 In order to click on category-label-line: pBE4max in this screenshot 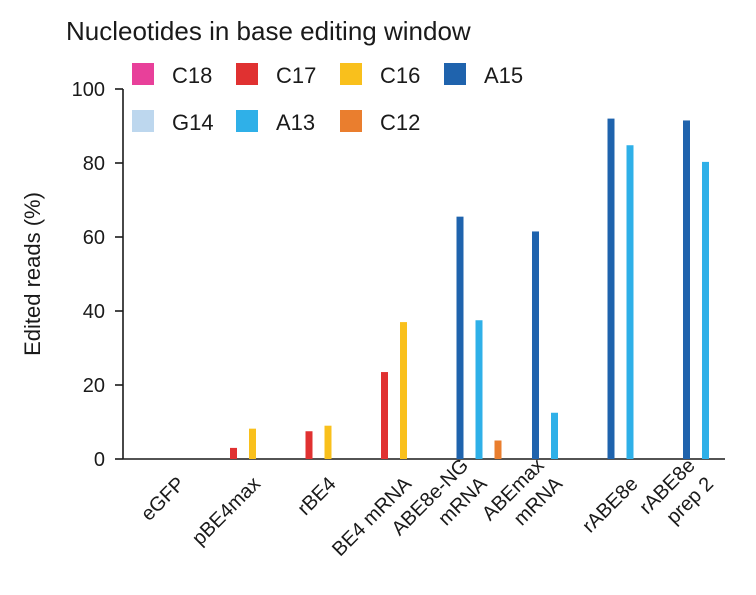, I will do `click(226, 511)`.